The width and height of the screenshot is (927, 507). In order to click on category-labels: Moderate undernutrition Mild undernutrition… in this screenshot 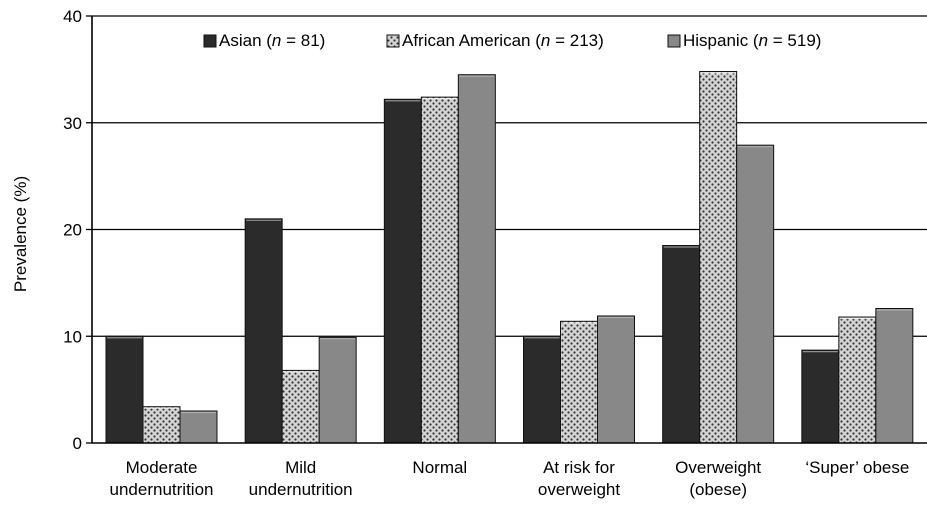, I will do `click(510, 478)`.